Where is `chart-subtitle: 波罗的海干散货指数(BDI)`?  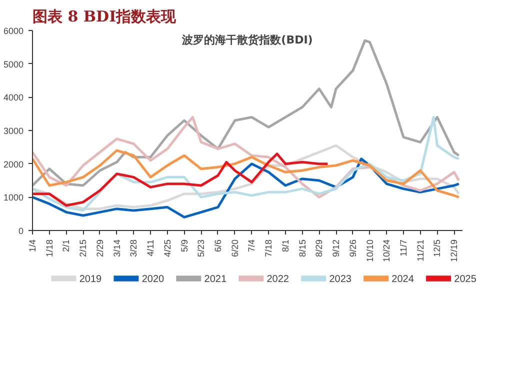
chart-subtitle: 波罗的海干散货指数(BDI) is located at coordinates (247, 40).